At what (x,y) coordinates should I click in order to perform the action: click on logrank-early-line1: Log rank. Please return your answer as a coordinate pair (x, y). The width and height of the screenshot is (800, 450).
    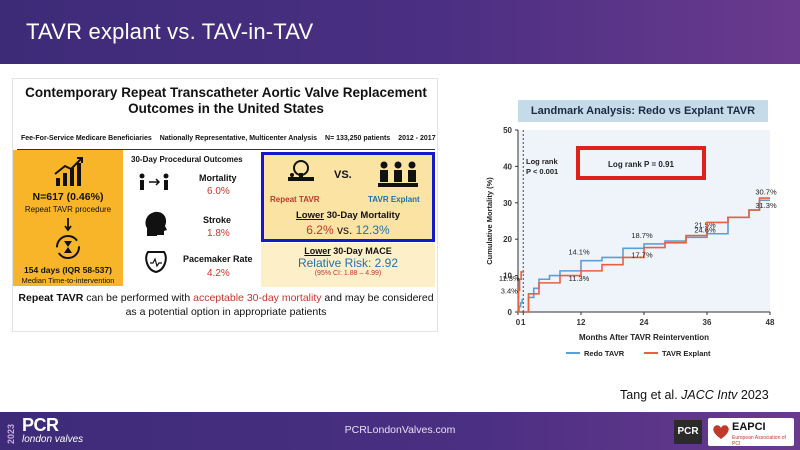
    Looking at the image, I should click on (542, 161).